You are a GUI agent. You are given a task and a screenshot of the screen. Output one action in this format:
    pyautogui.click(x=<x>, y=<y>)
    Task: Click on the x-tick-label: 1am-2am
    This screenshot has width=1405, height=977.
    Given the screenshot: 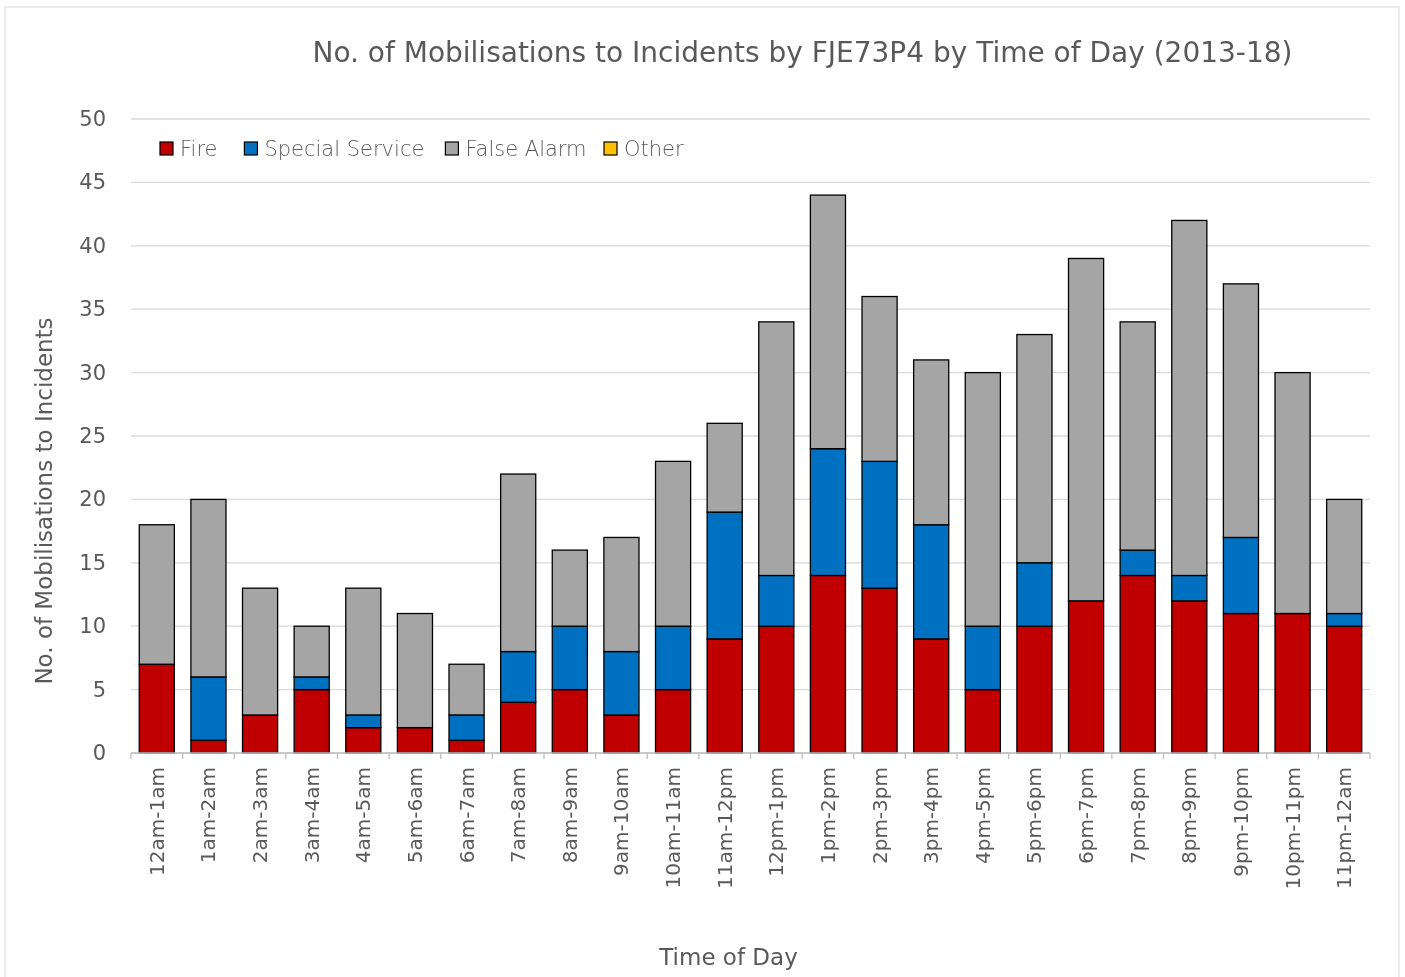 What is the action you would take?
    pyautogui.click(x=208, y=815)
    